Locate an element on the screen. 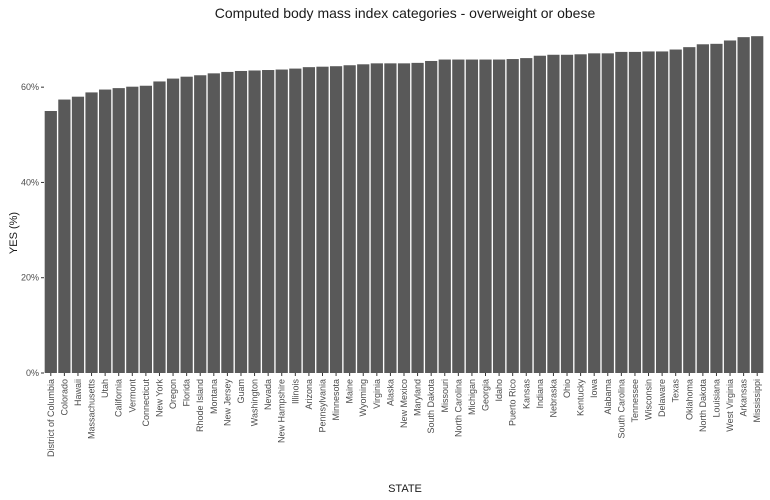  x-tick-label-16: Nevada is located at coordinates (268, 394).